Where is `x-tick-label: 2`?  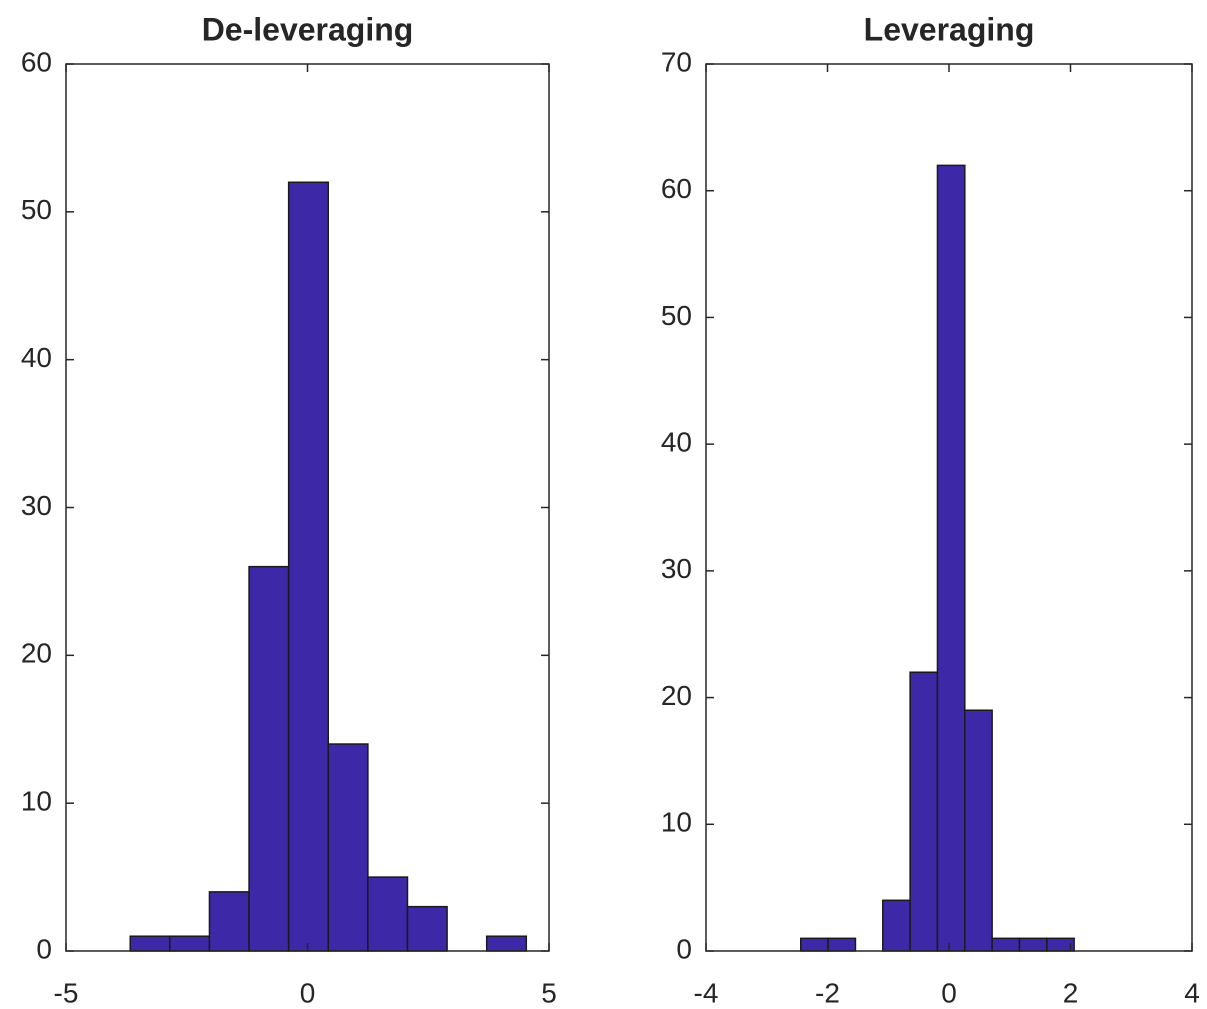
x-tick-label: 2 is located at coordinates (1071, 992).